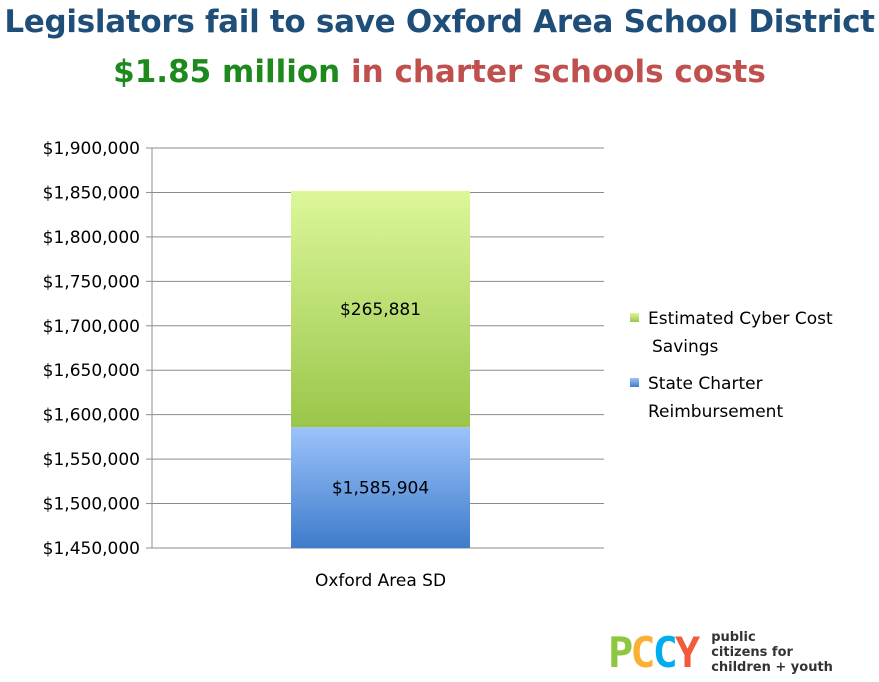 The image size is (879, 682). I want to click on bar-cyber-savings, so click(380, 309).